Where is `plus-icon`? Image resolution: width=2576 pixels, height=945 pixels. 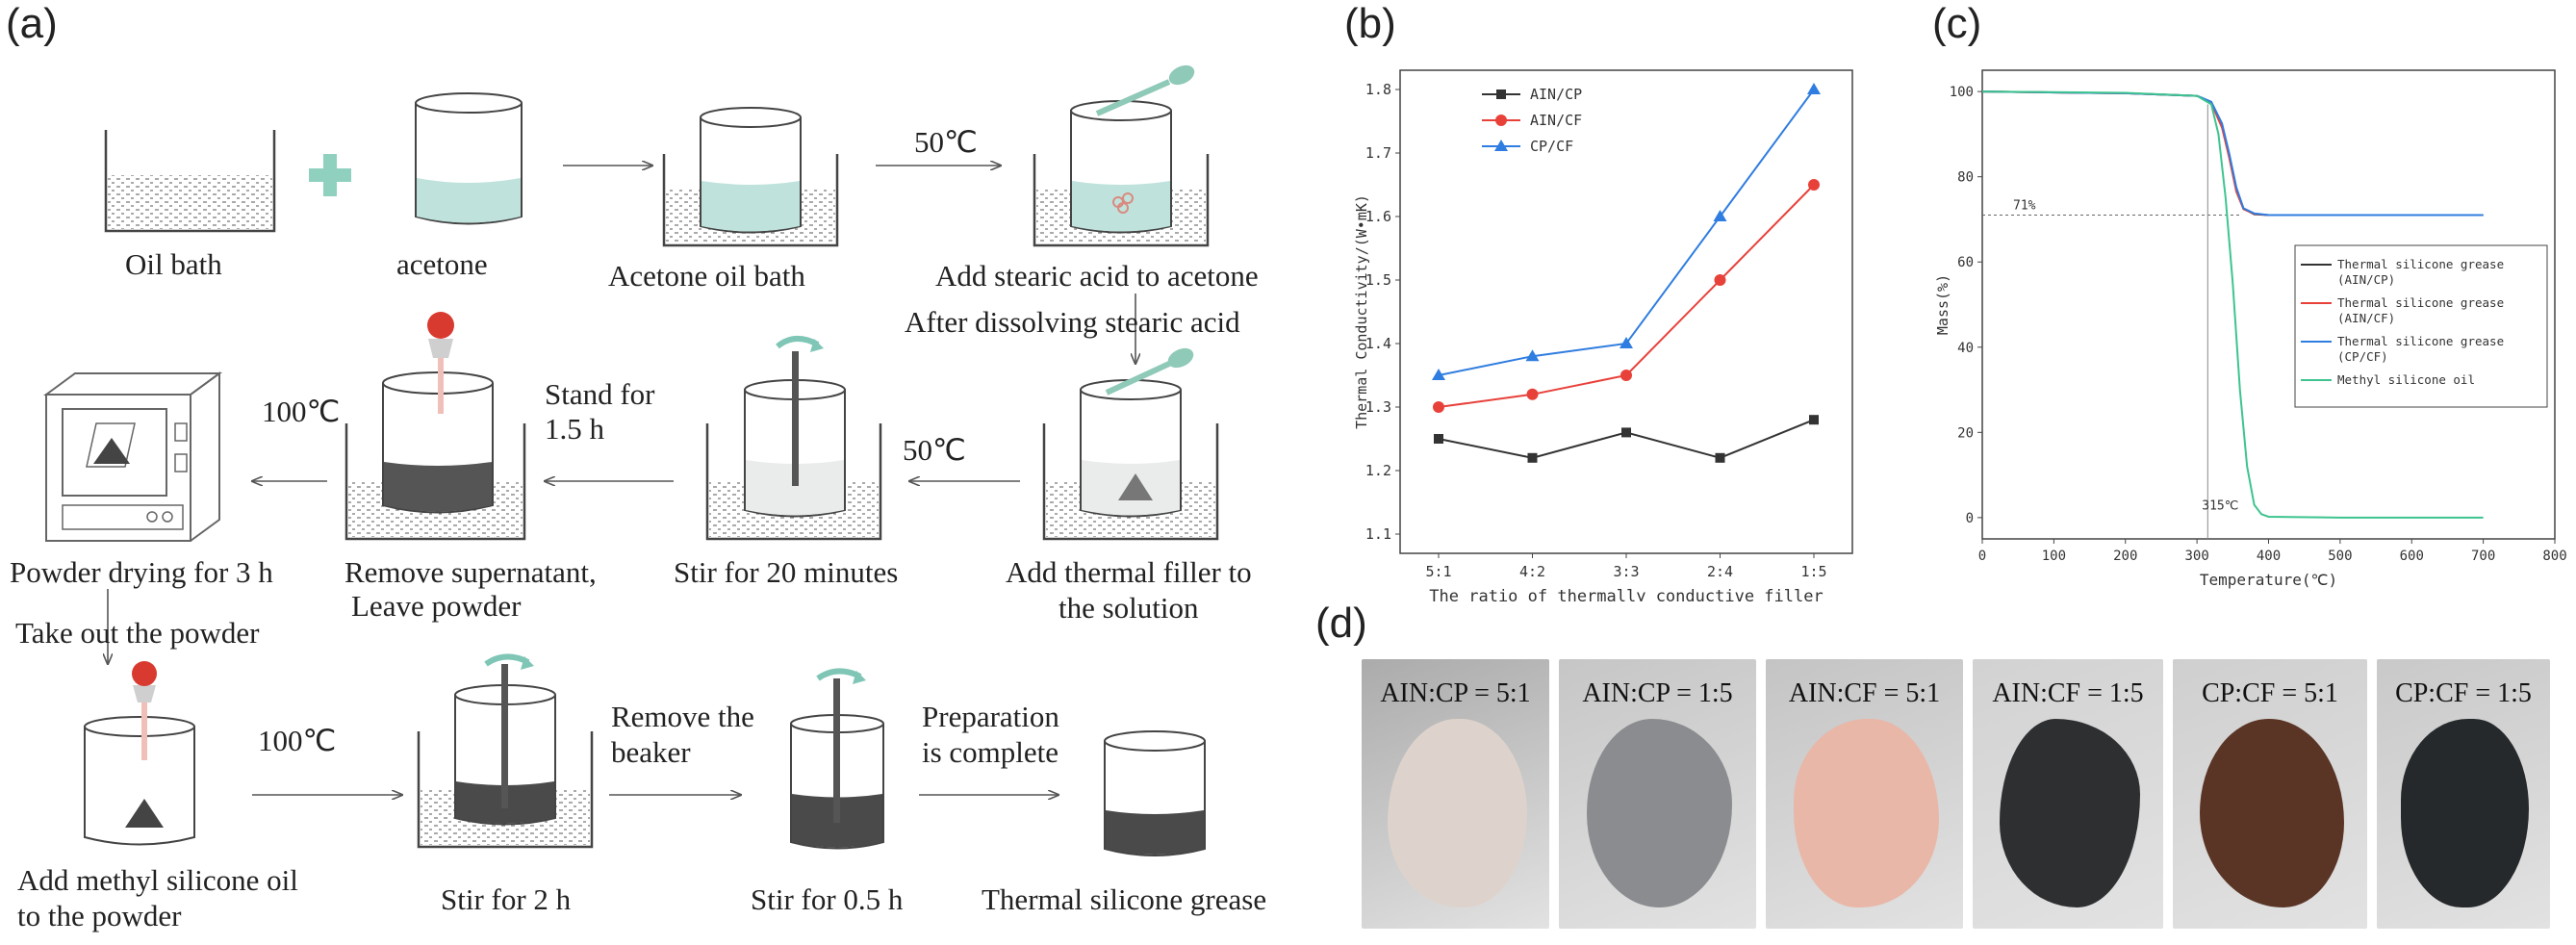
plus-icon is located at coordinates (330, 175).